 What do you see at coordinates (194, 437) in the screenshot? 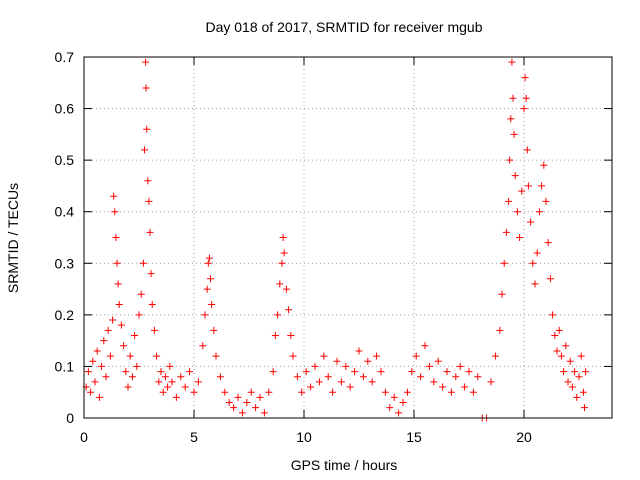
I see `x-tick-label: 5` at bounding box center [194, 437].